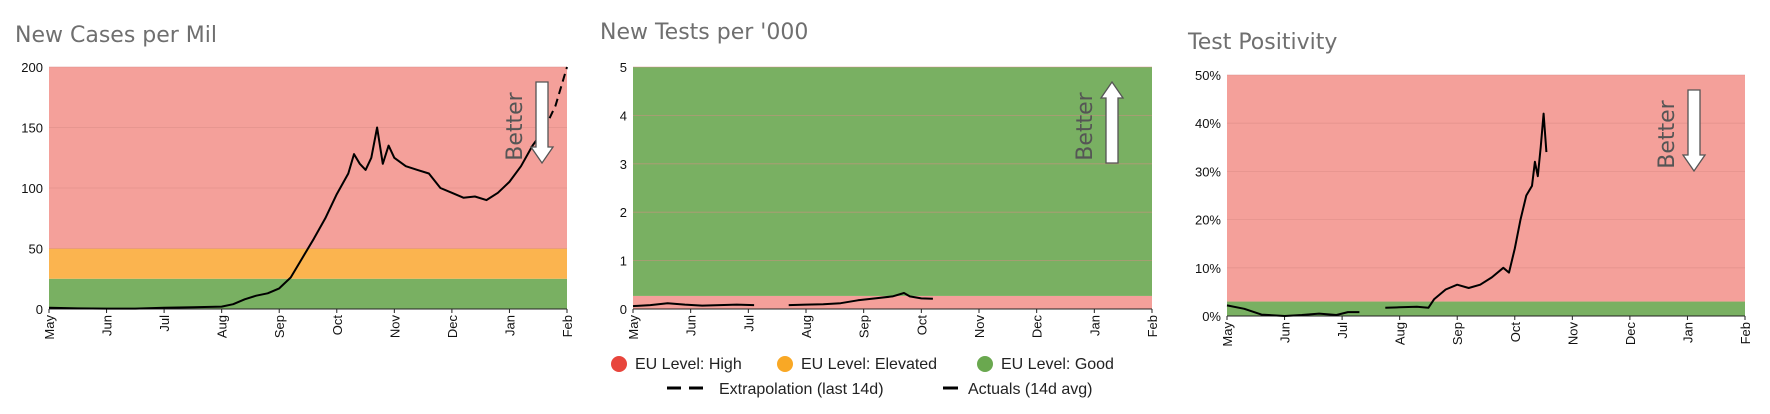 The width and height of the screenshot is (1770, 414). What do you see at coordinates (32, 67) in the screenshot?
I see `y-tick-label: 200` at bounding box center [32, 67].